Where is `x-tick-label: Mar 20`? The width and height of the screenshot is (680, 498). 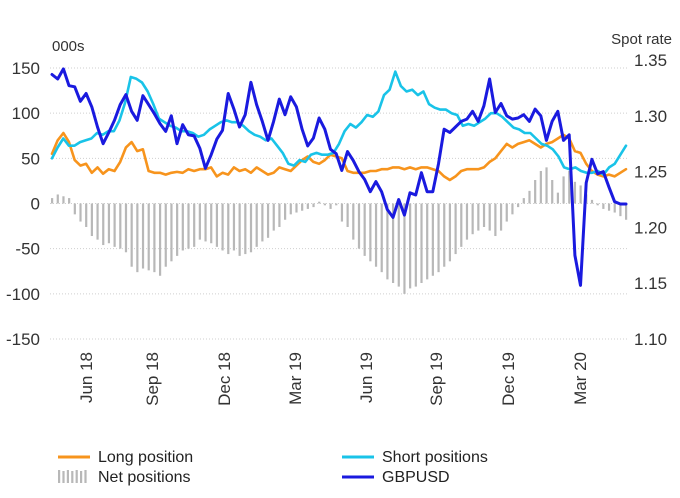
x-tick-label: Mar 20 is located at coordinates (580, 378).